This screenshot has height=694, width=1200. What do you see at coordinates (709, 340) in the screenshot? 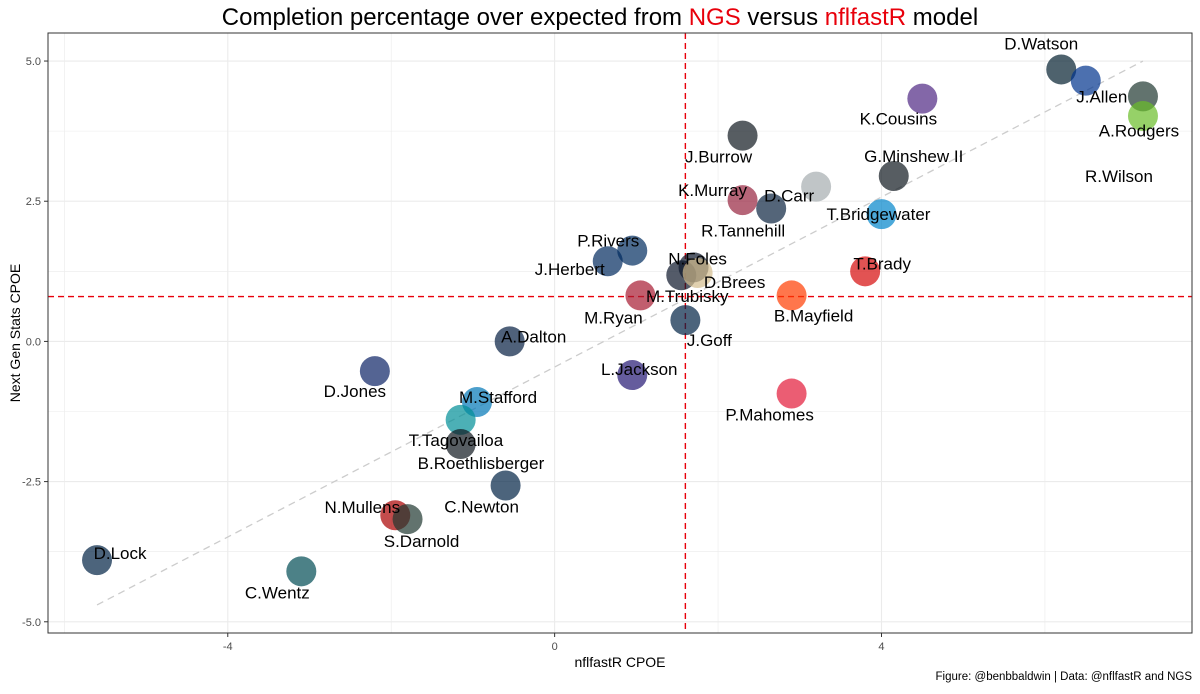
I see `label-j-goff: J.Goff` at bounding box center [709, 340].